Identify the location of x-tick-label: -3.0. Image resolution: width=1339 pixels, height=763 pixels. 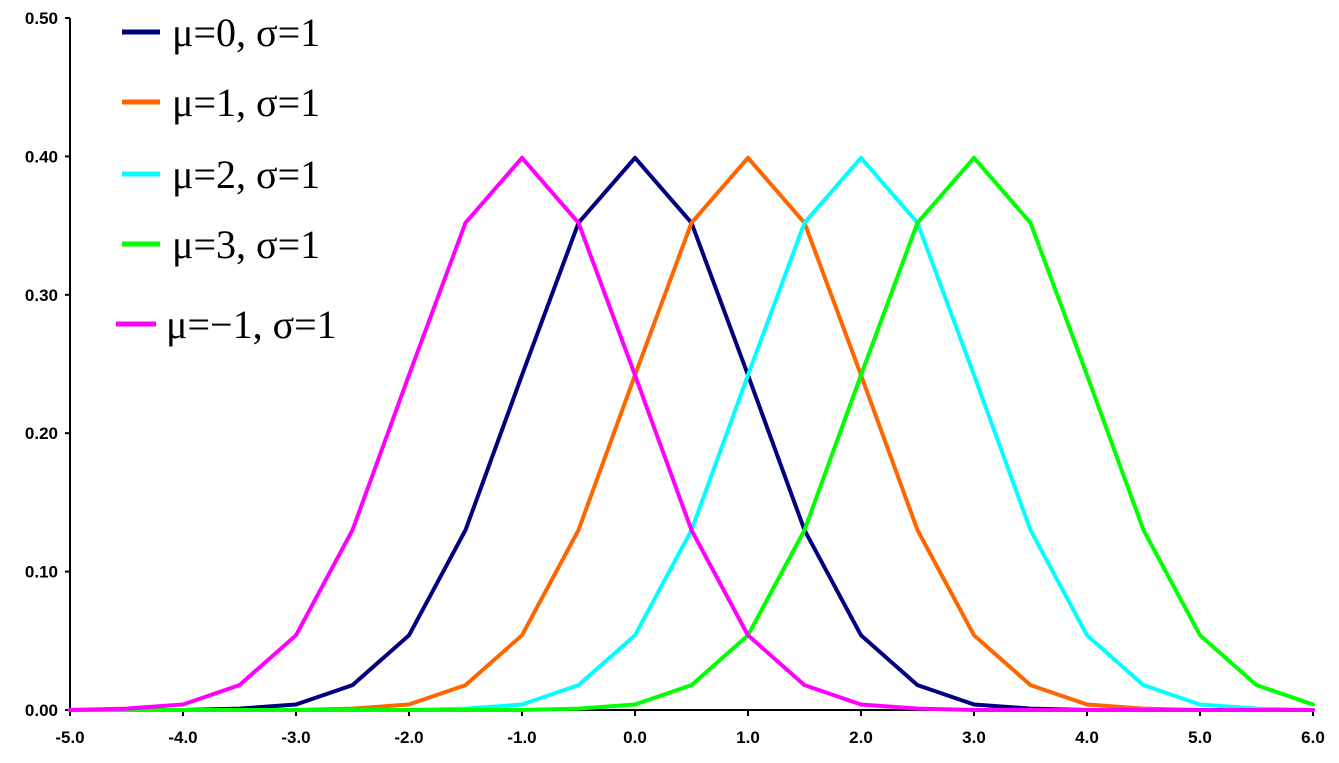
(295, 737).